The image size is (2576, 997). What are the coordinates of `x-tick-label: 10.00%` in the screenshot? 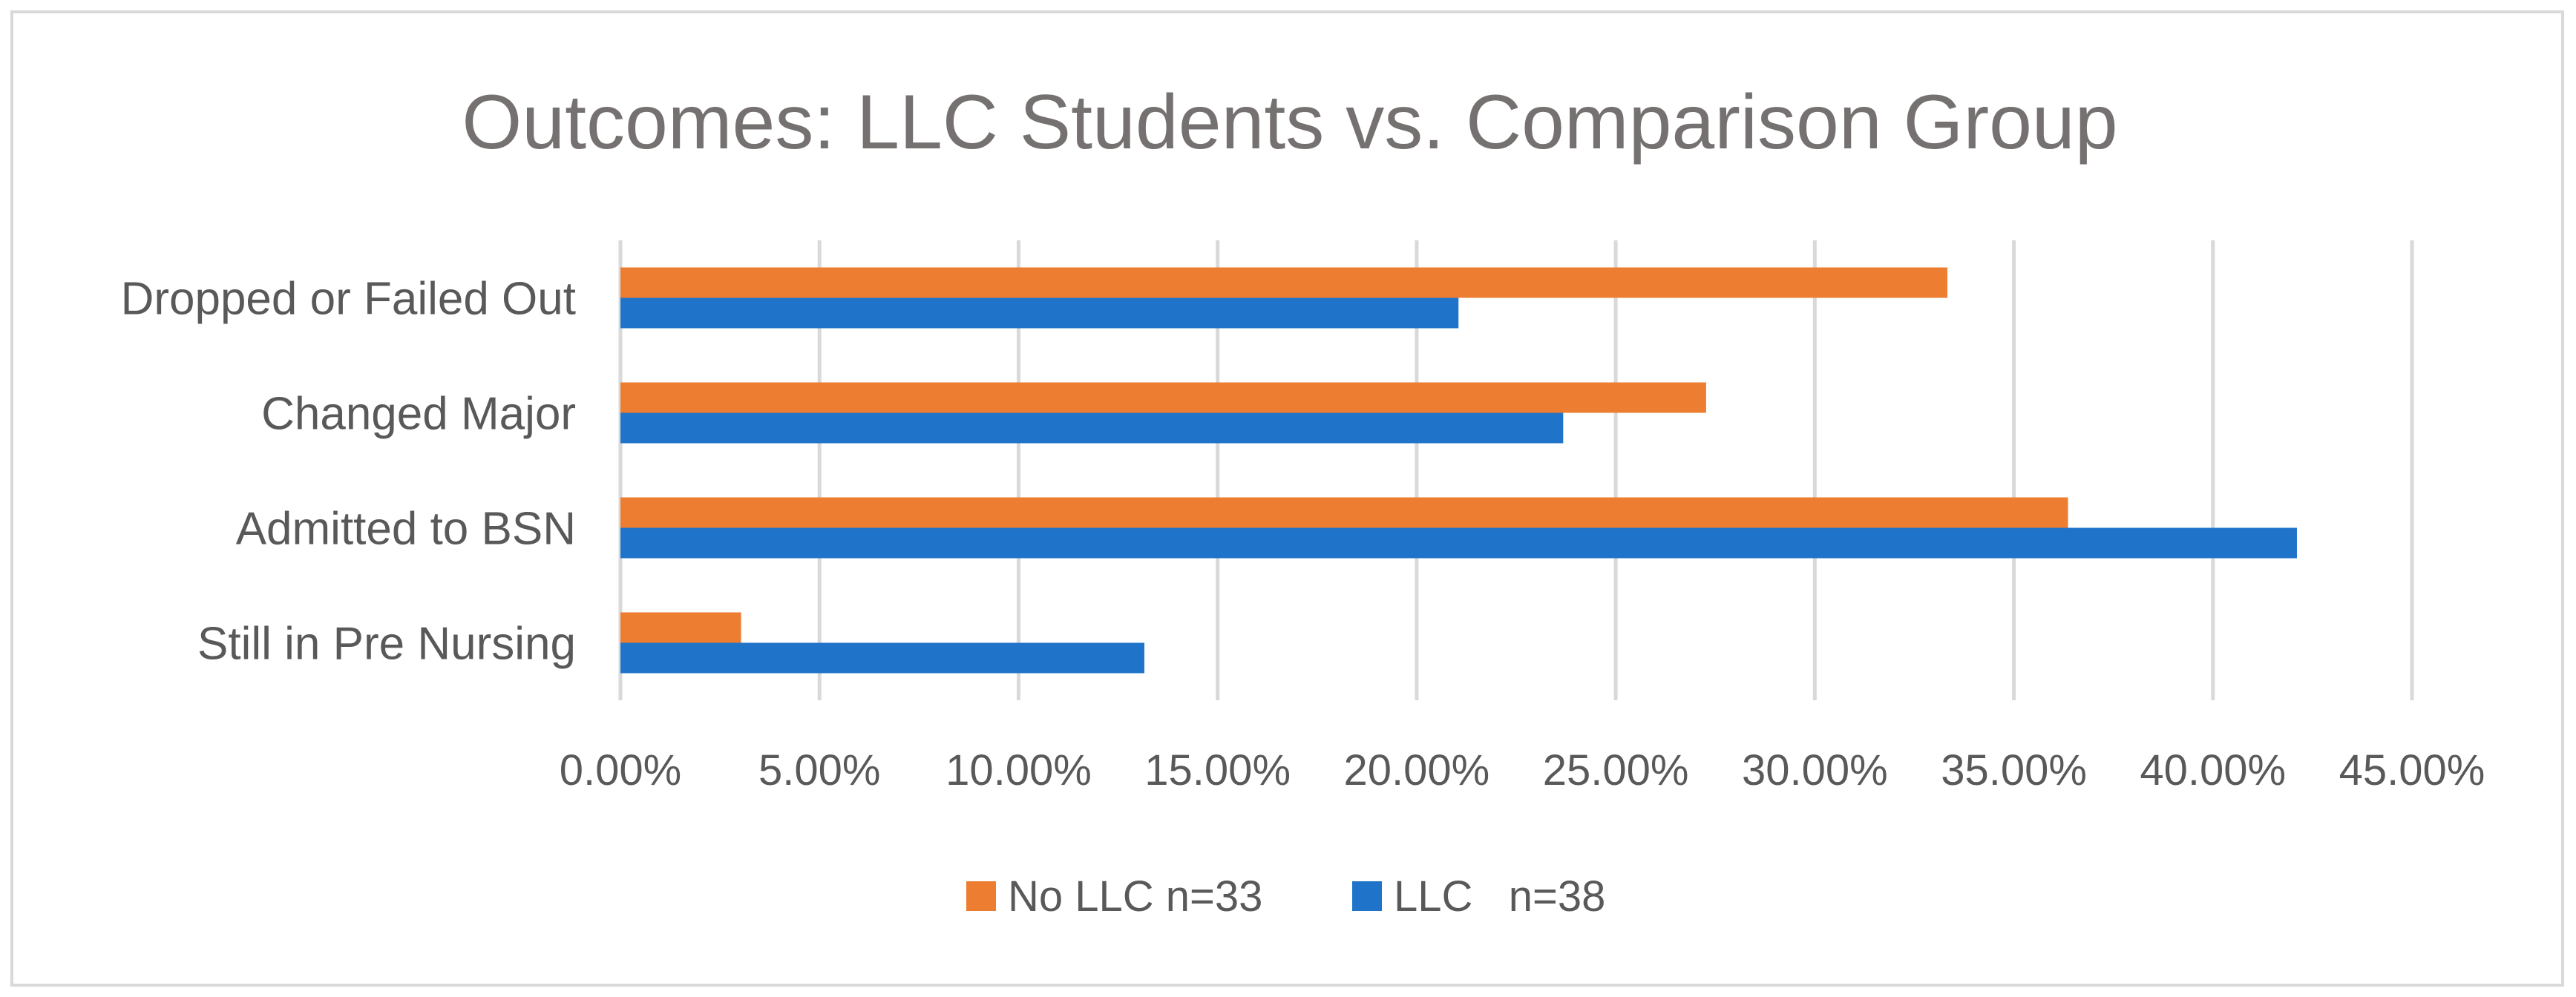 It's located at (1019, 770).